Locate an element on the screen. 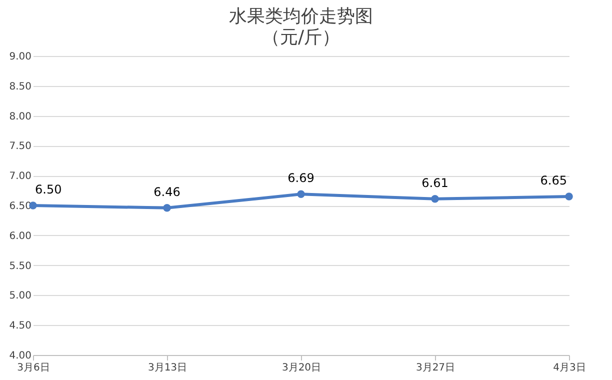 This screenshot has width=612, height=380. chart-title: 水果类均价走势图 is located at coordinates (301, 16).